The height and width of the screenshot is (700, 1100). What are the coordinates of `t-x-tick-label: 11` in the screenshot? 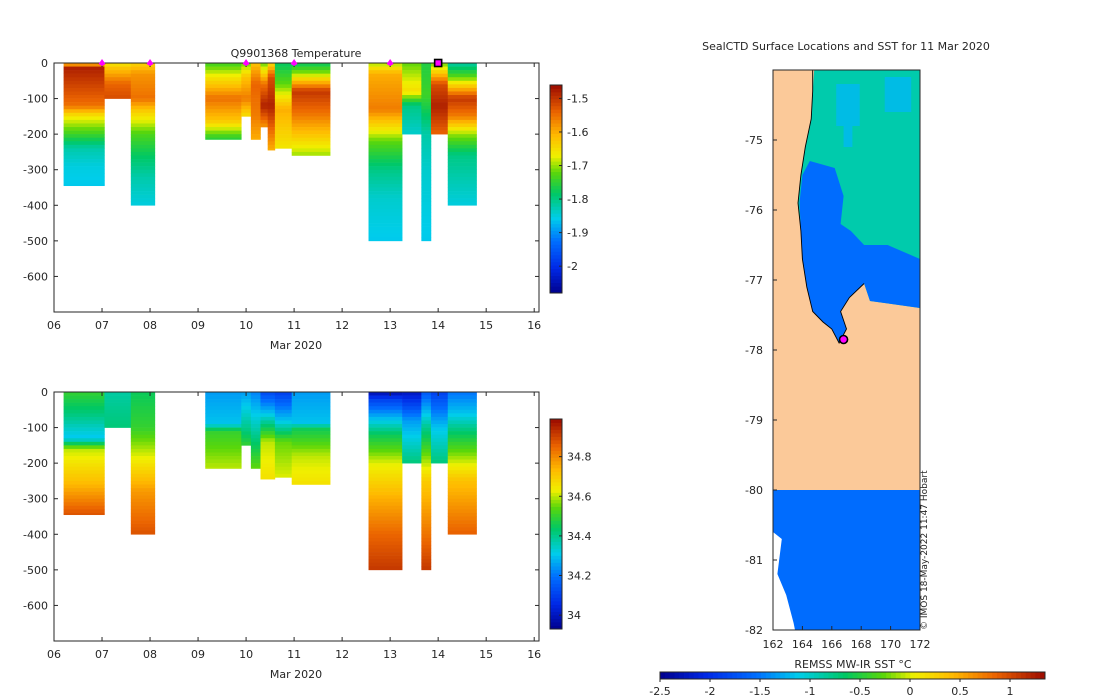 It's located at (294, 325).